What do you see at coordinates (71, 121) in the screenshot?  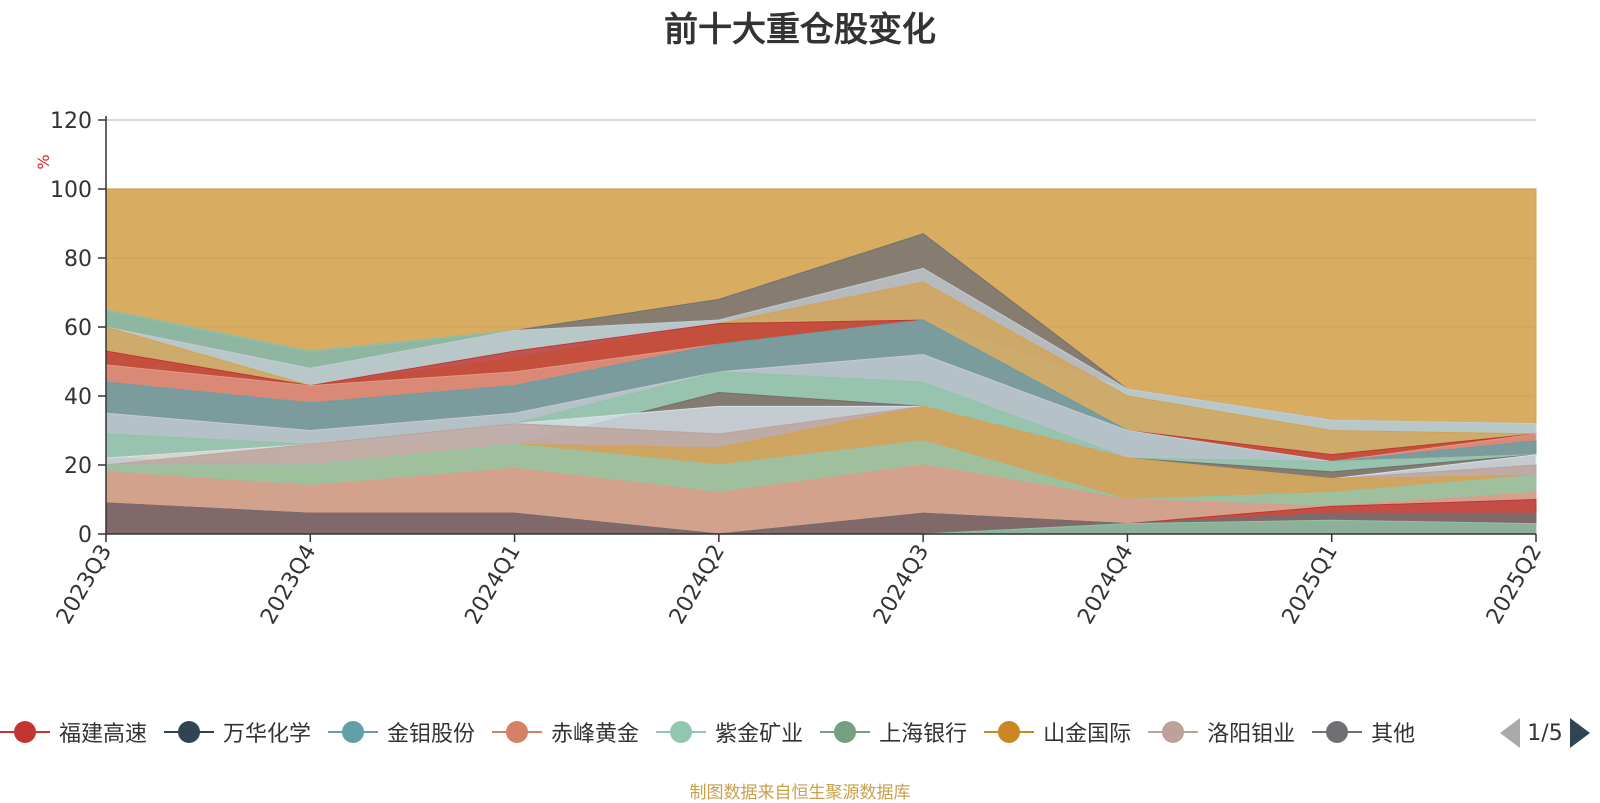 I see `y-tick-label: 120` at bounding box center [71, 121].